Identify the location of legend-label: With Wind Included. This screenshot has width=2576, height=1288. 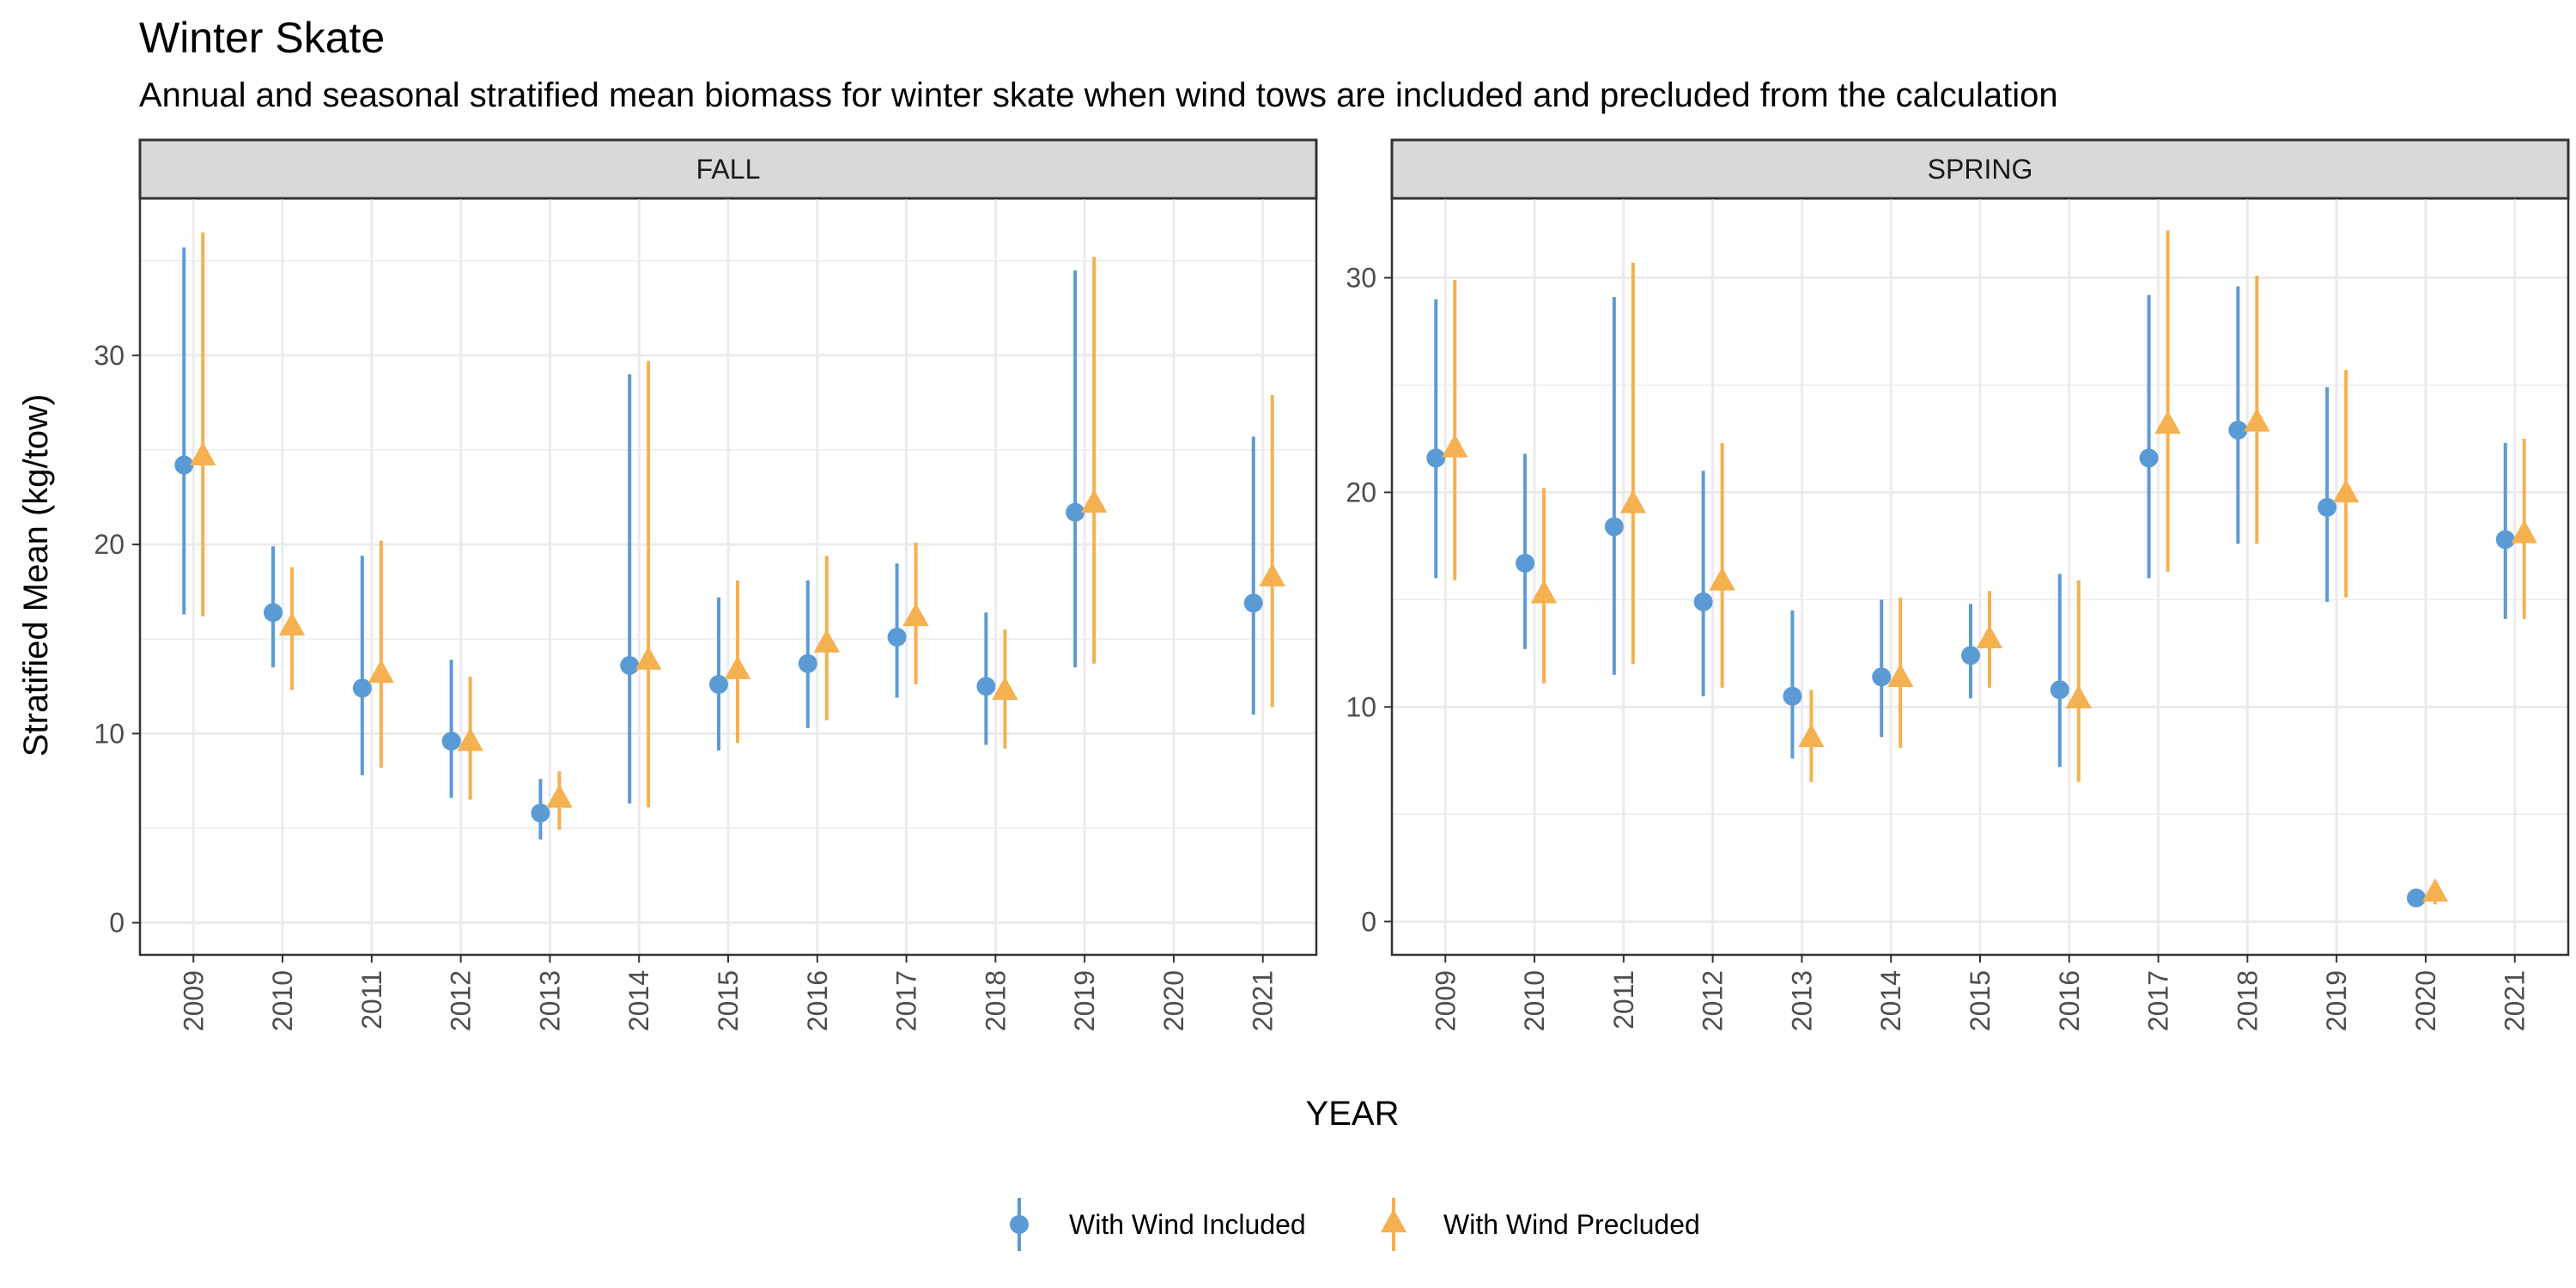
(1188, 1224).